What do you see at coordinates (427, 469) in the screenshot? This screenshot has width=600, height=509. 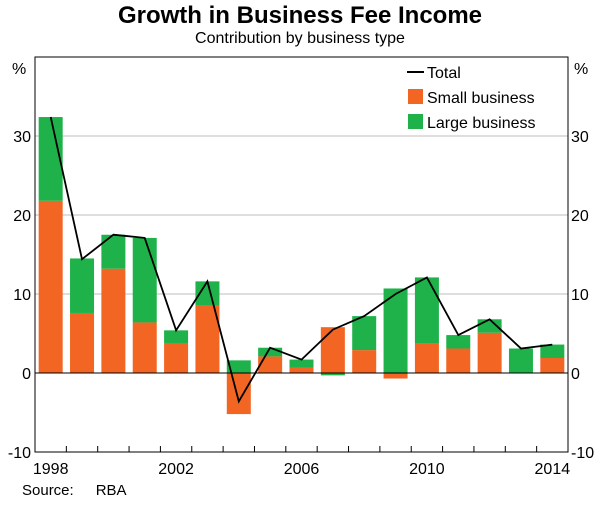 I see `x-tick-label: 2010` at bounding box center [427, 469].